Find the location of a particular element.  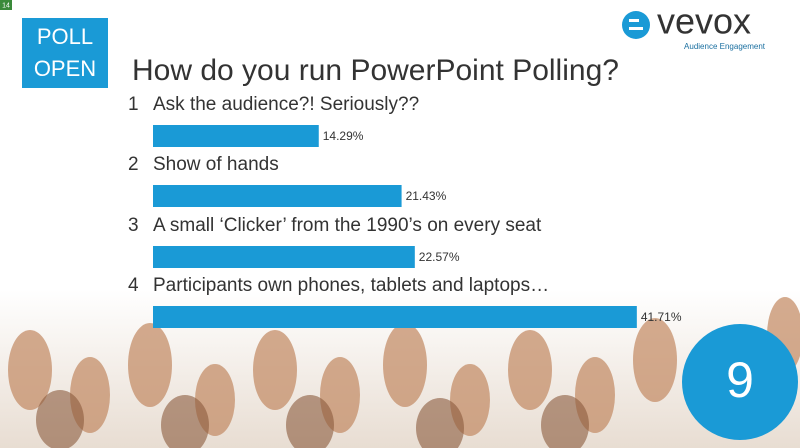

chart-title: How do you run PowerPoint Polling? is located at coordinates (375, 70).